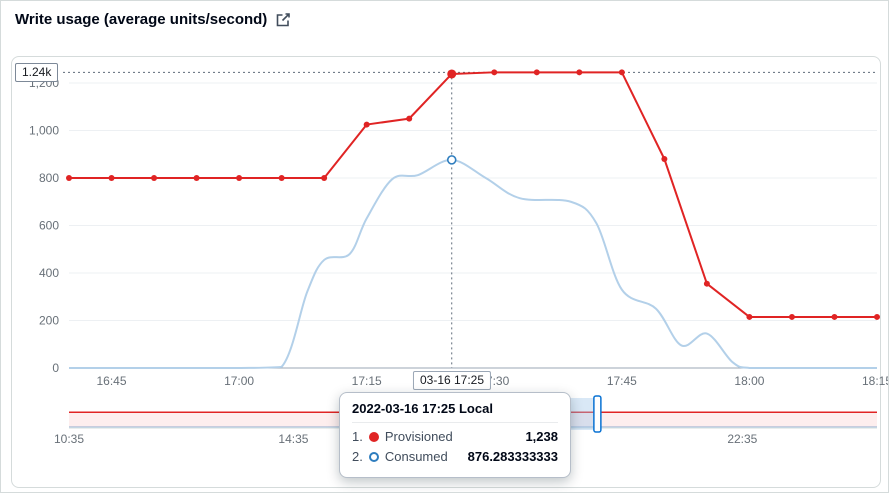 The height and width of the screenshot is (493, 889). I want to click on tooltip-row-index: 1., so click(357, 436).